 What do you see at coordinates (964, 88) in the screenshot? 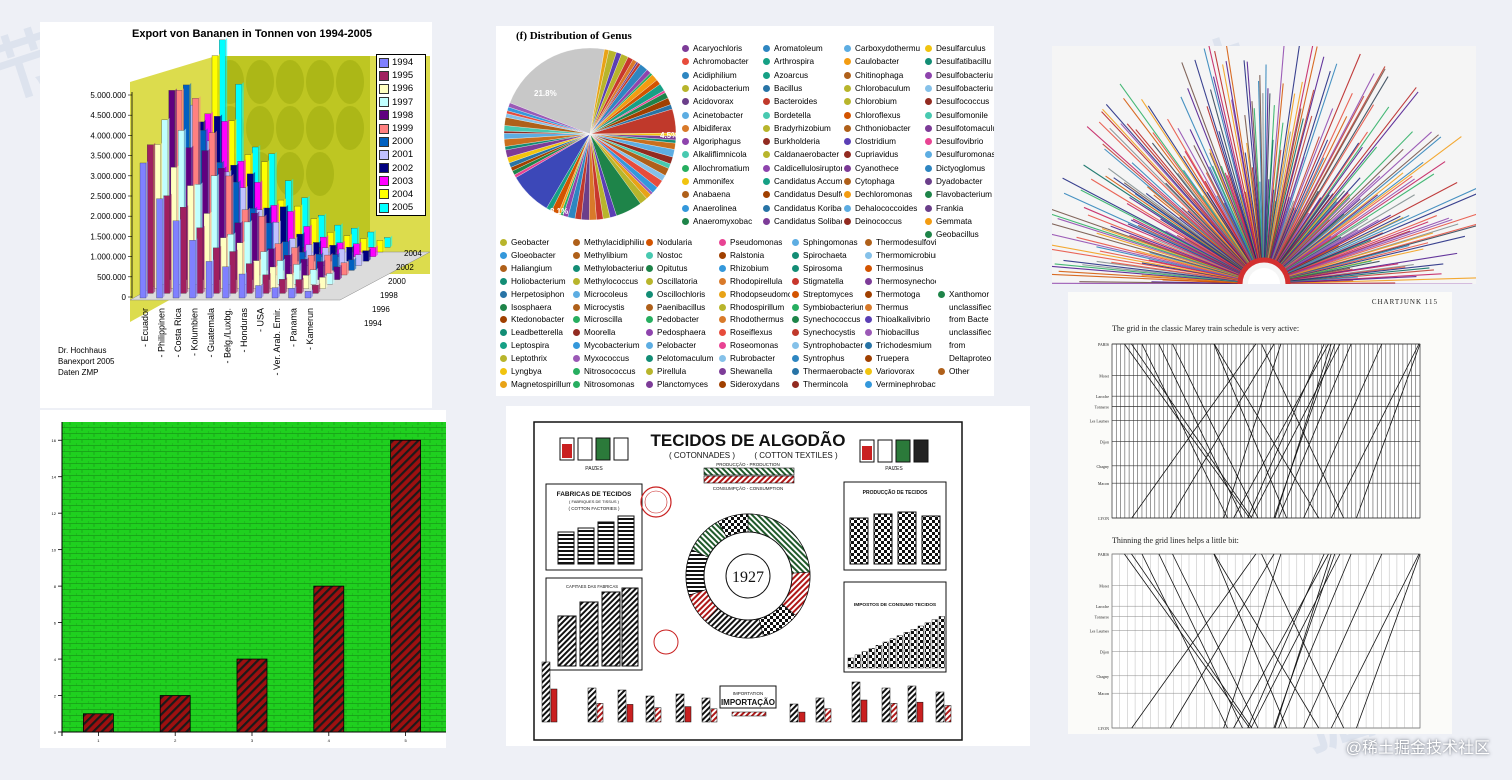
I see `genus-legend-name: Desulfobacteriu` at bounding box center [964, 88].